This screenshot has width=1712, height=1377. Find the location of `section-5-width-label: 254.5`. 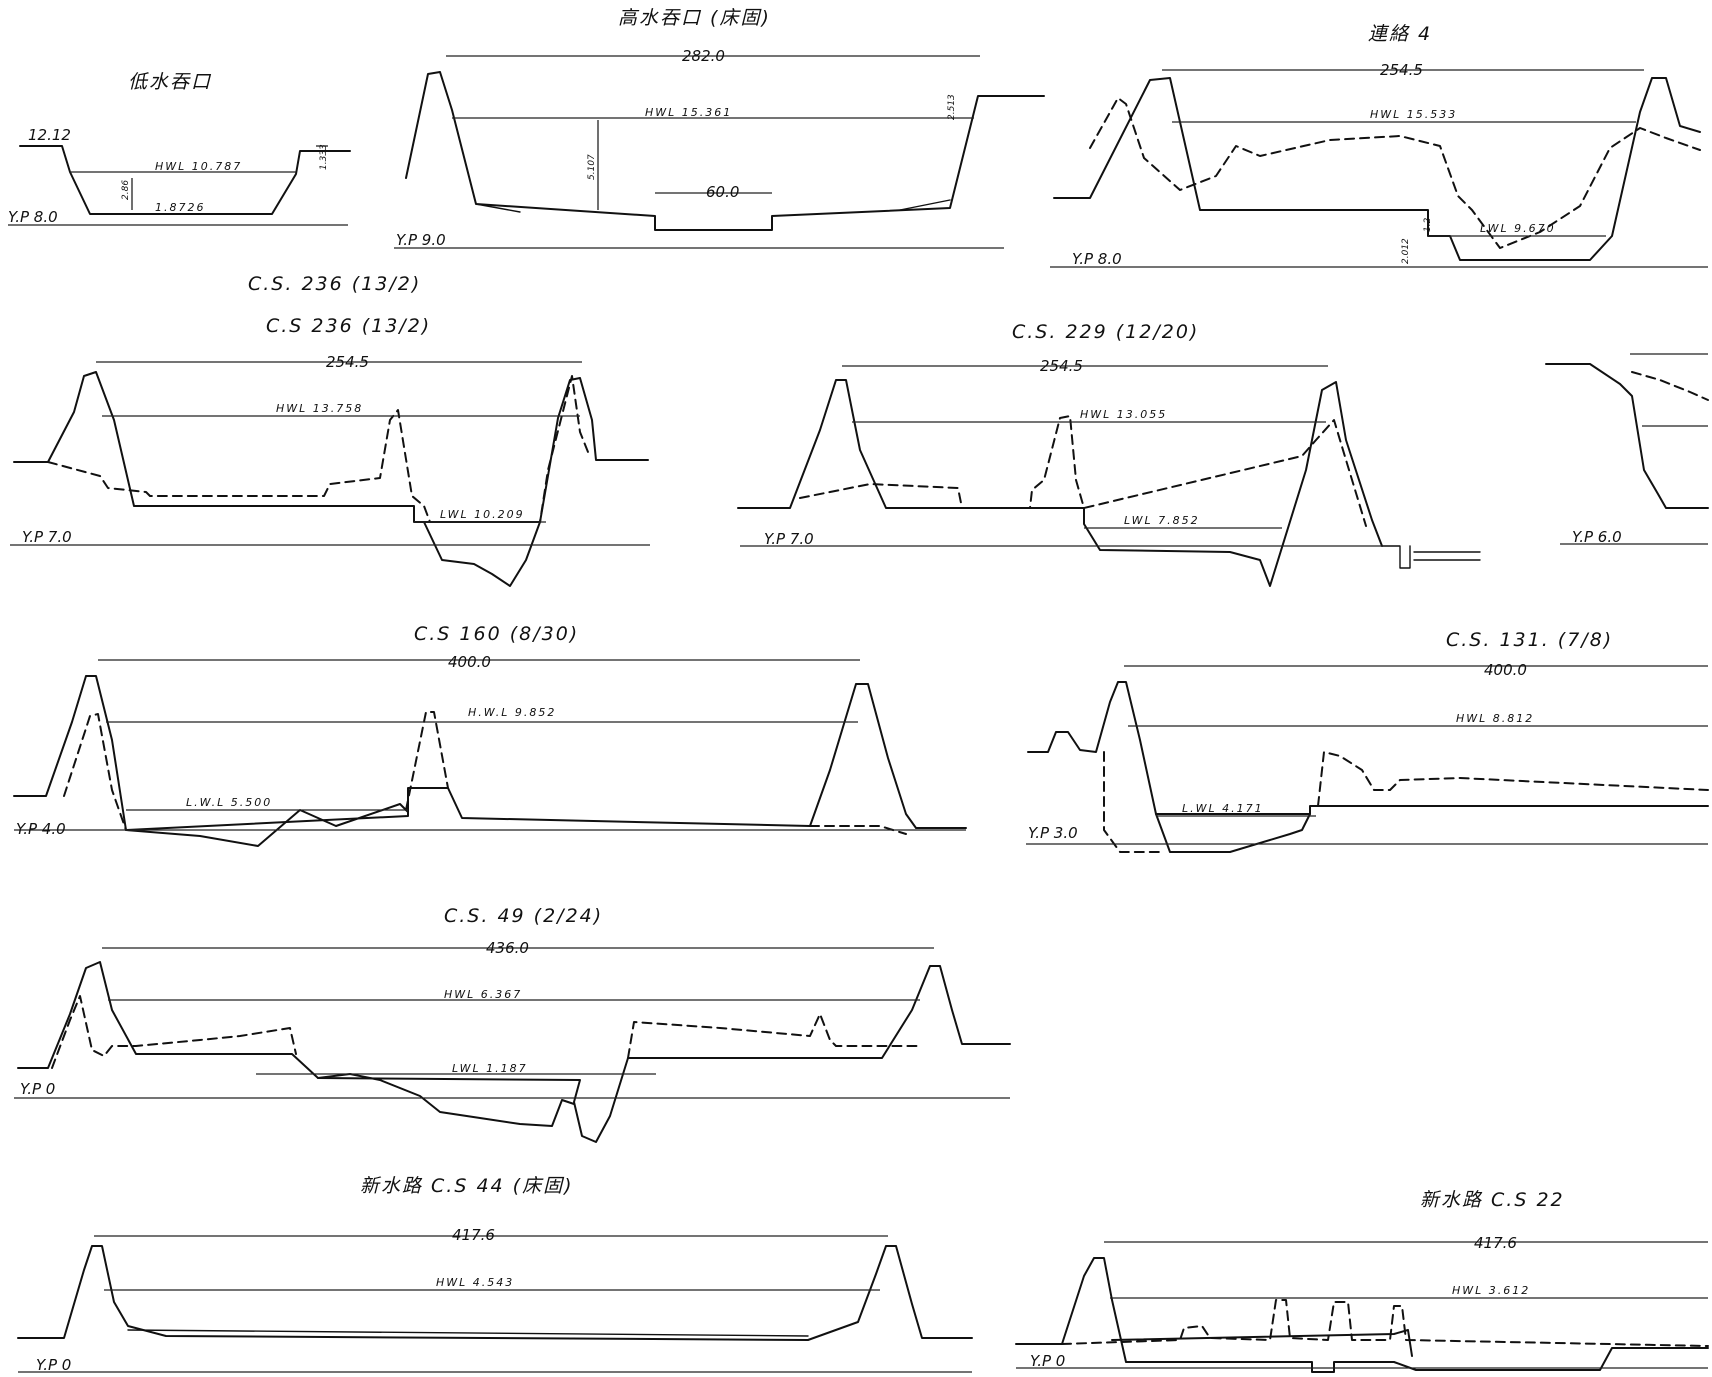

section-5-width-label: 254.5 is located at coordinates (1061, 366).